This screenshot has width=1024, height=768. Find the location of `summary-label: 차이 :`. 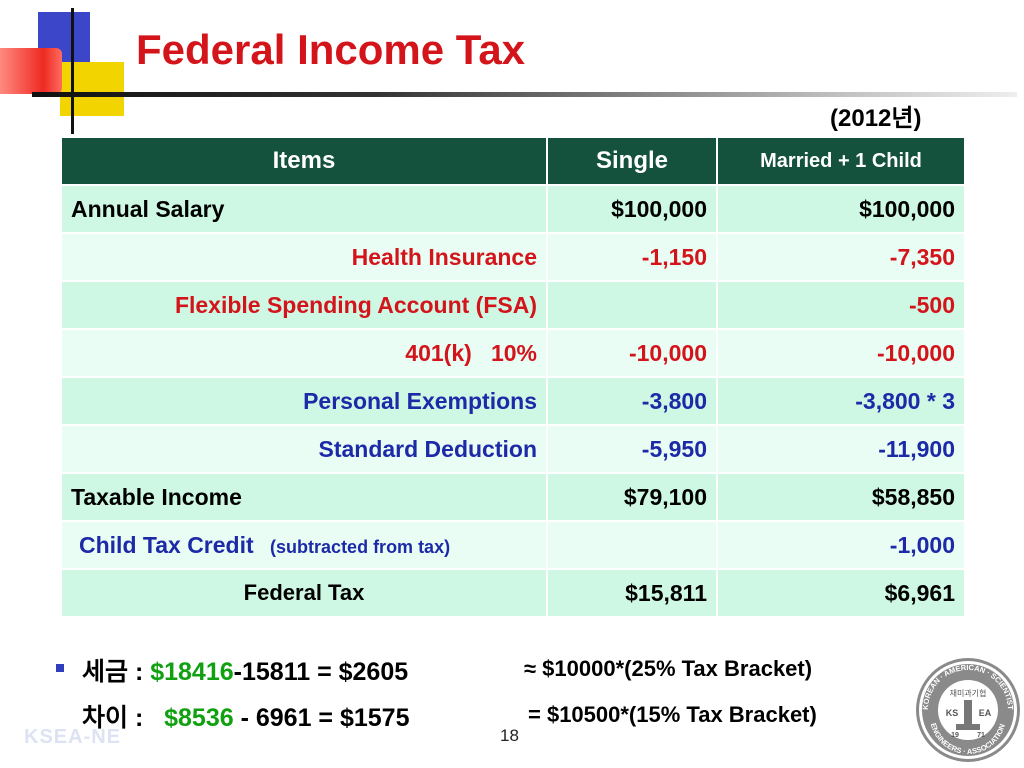

summary-label: 차이 : is located at coordinates (123, 718).